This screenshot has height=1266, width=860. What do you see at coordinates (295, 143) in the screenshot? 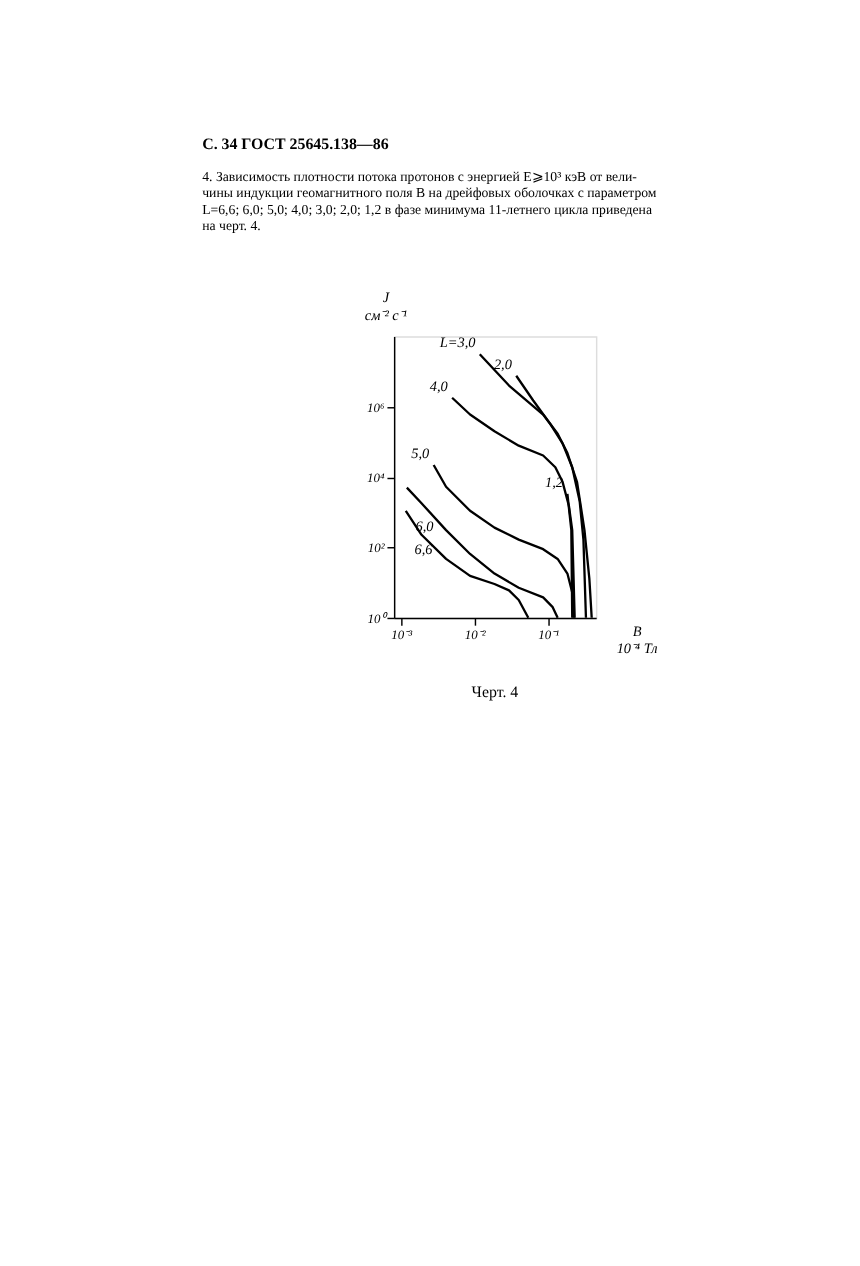
I see `chart-title: С. 34 ГОСТ 25645.138—86` at bounding box center [295, 143].